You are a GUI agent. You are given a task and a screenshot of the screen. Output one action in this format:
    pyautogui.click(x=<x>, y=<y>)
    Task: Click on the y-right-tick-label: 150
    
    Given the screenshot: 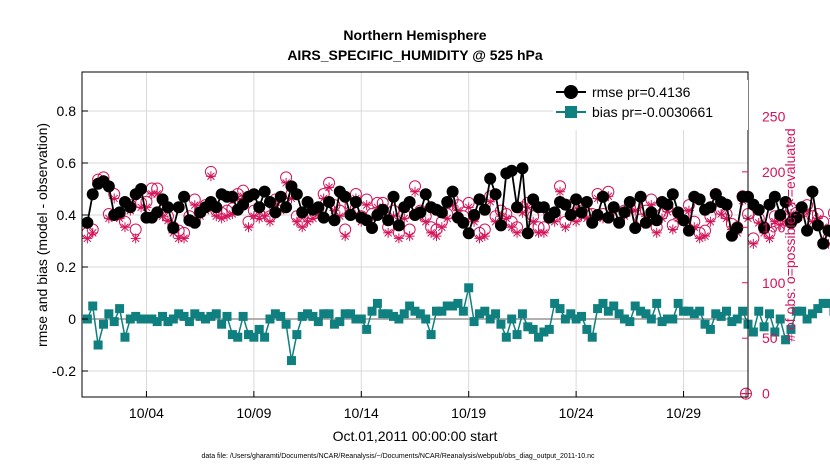 What is the action you would take?
    pyautogui.click(x=774, y=227)
    